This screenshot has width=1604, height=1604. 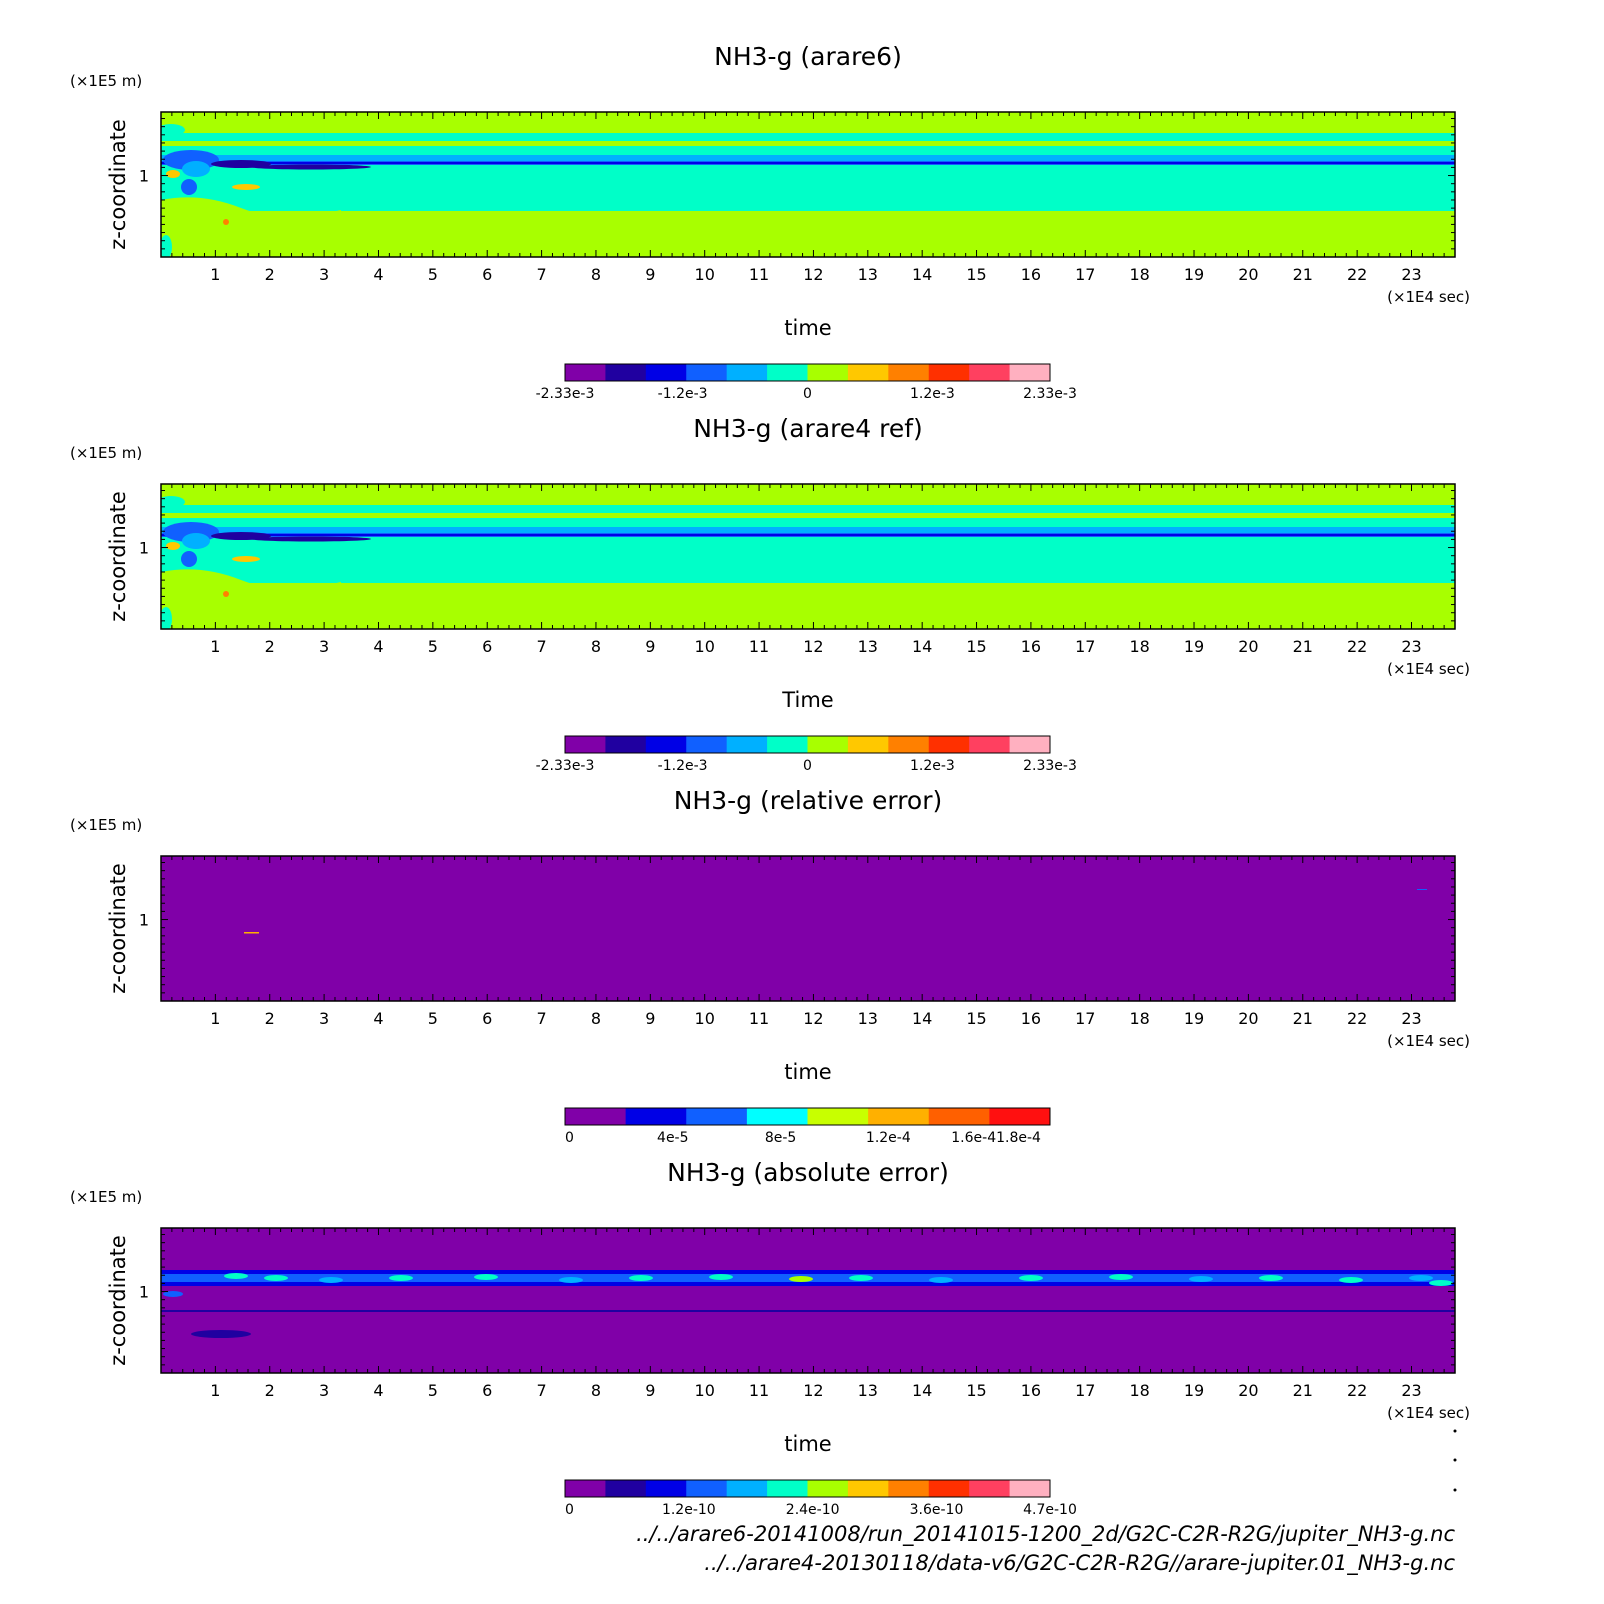 What do you see at coordinates (1303, 1390) in the screenshot?
I see `x-tick-label: 21` at bounding box center [1303, 1390].